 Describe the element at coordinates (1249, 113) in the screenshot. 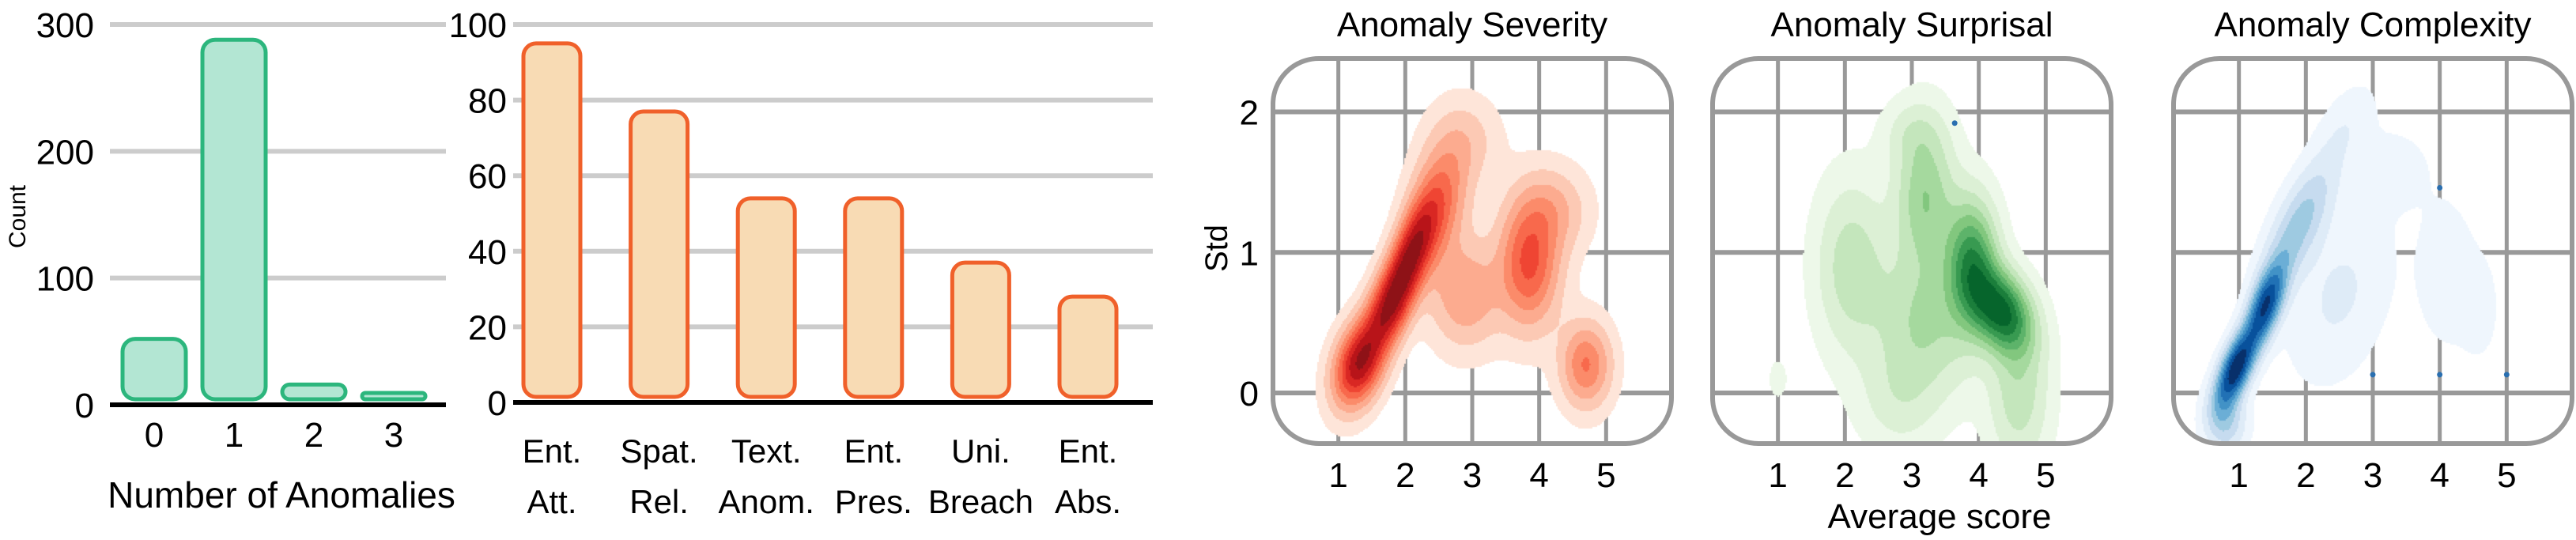

I see `y-tick-label: 2` at that location.